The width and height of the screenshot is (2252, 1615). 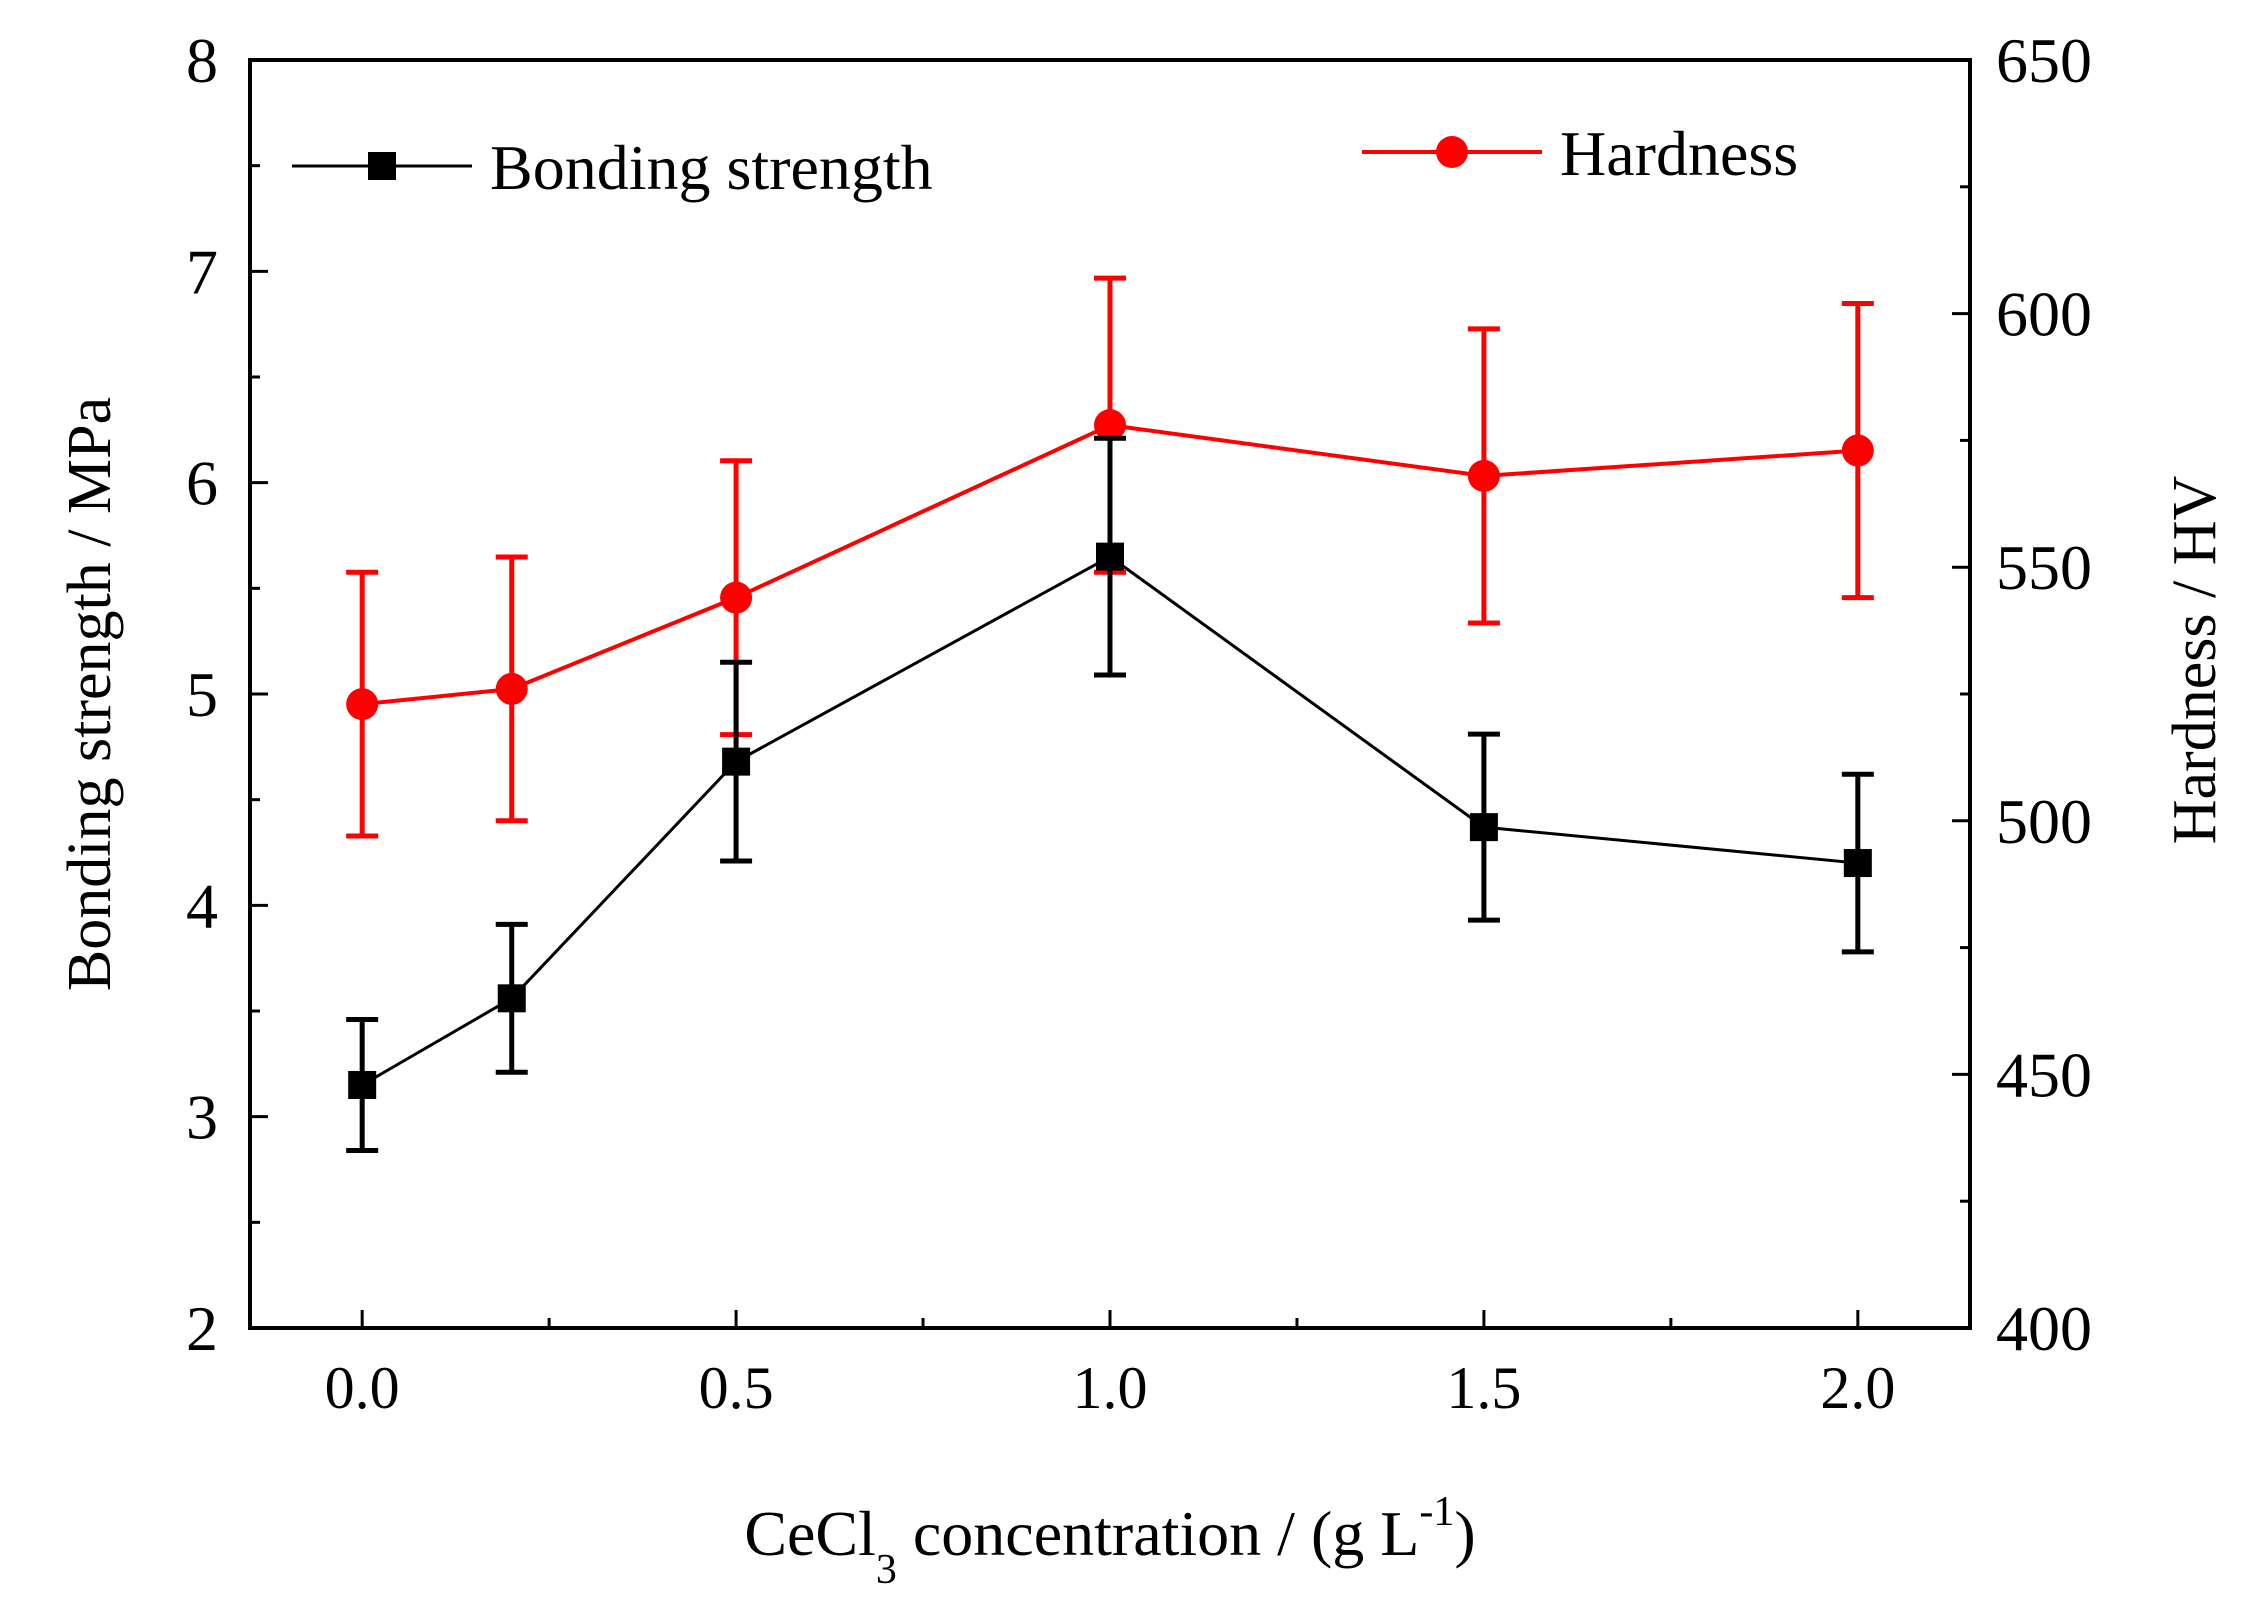 I want to click on legend-bonding-marker, so click(x=382, y=166).